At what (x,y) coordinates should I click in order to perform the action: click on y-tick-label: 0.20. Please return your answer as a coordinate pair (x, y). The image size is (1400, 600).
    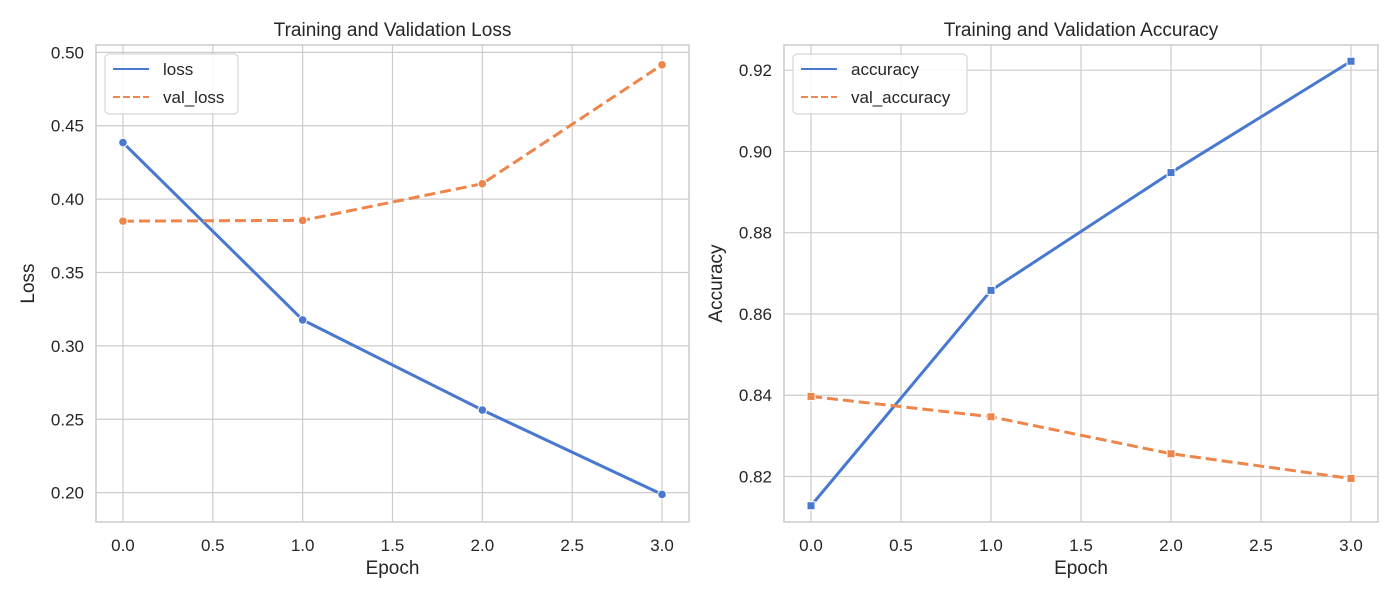
    Looking at the image, I should click on (67, 493).